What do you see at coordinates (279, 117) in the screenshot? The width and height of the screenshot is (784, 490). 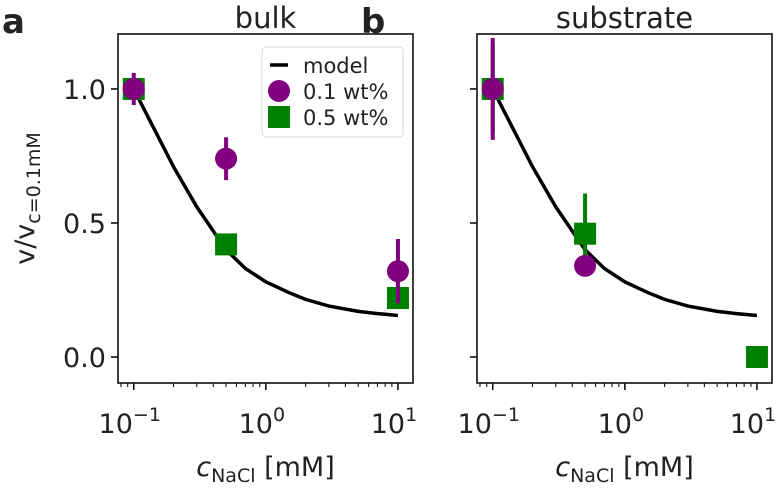 I see `legend-square-icon` at bounding box center [279, 117].